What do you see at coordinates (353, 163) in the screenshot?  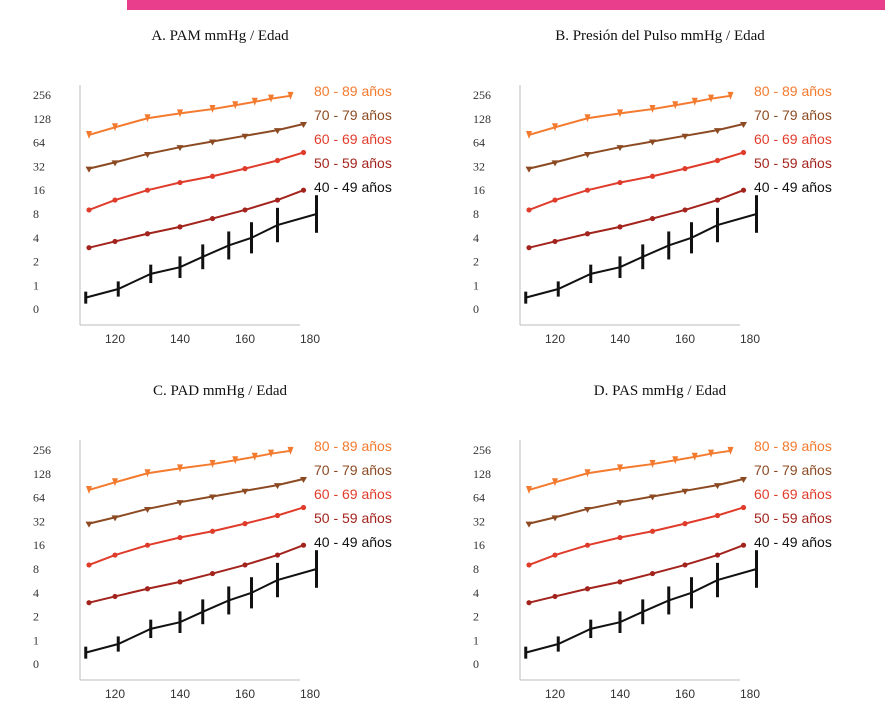 I see `legend-label: 50 - 59 años` at bounding box center [353, 163].